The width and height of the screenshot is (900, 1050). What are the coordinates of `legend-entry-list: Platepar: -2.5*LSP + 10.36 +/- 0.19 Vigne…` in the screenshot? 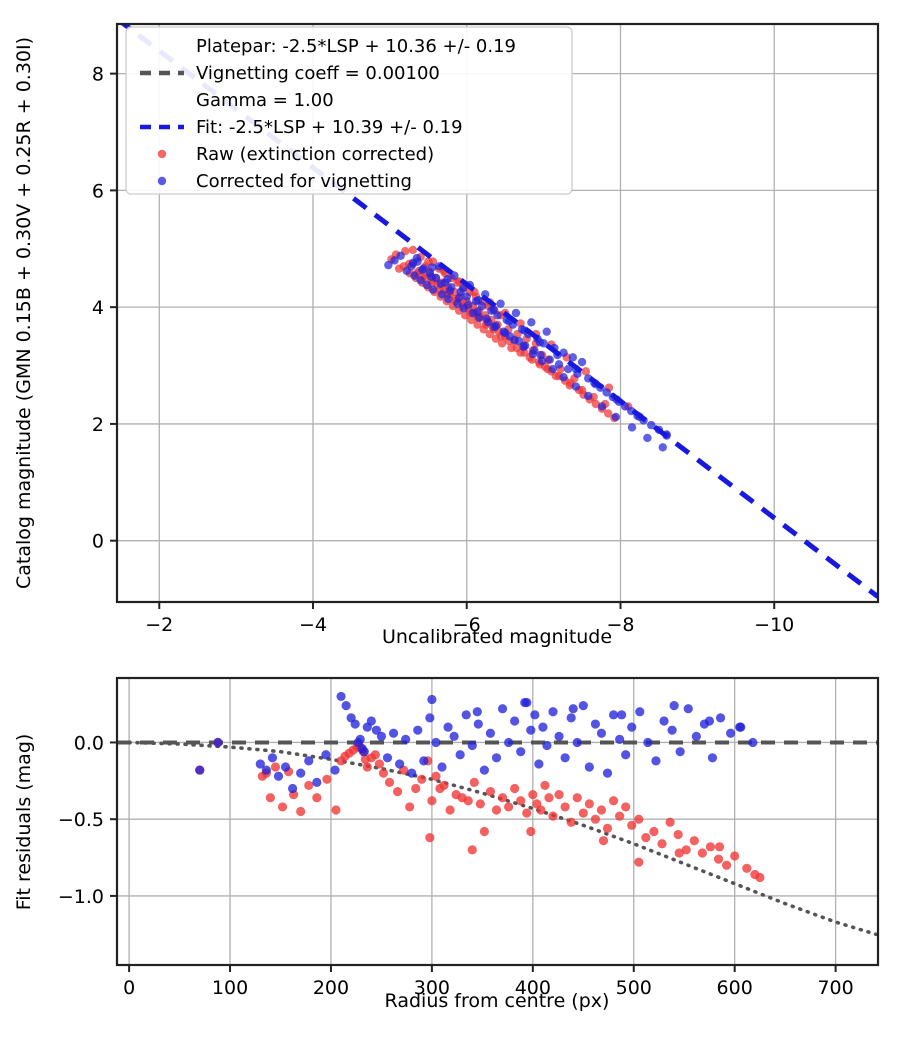 It's located at (328, 114).